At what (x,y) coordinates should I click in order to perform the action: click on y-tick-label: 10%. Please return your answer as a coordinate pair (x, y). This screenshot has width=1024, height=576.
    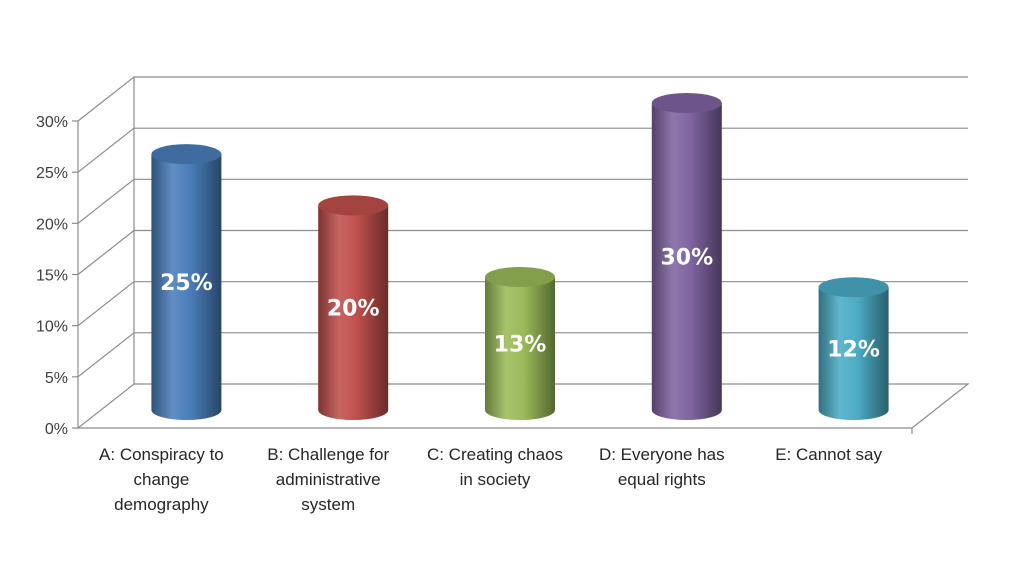
    Looking at the image, I should click on (52, 327).